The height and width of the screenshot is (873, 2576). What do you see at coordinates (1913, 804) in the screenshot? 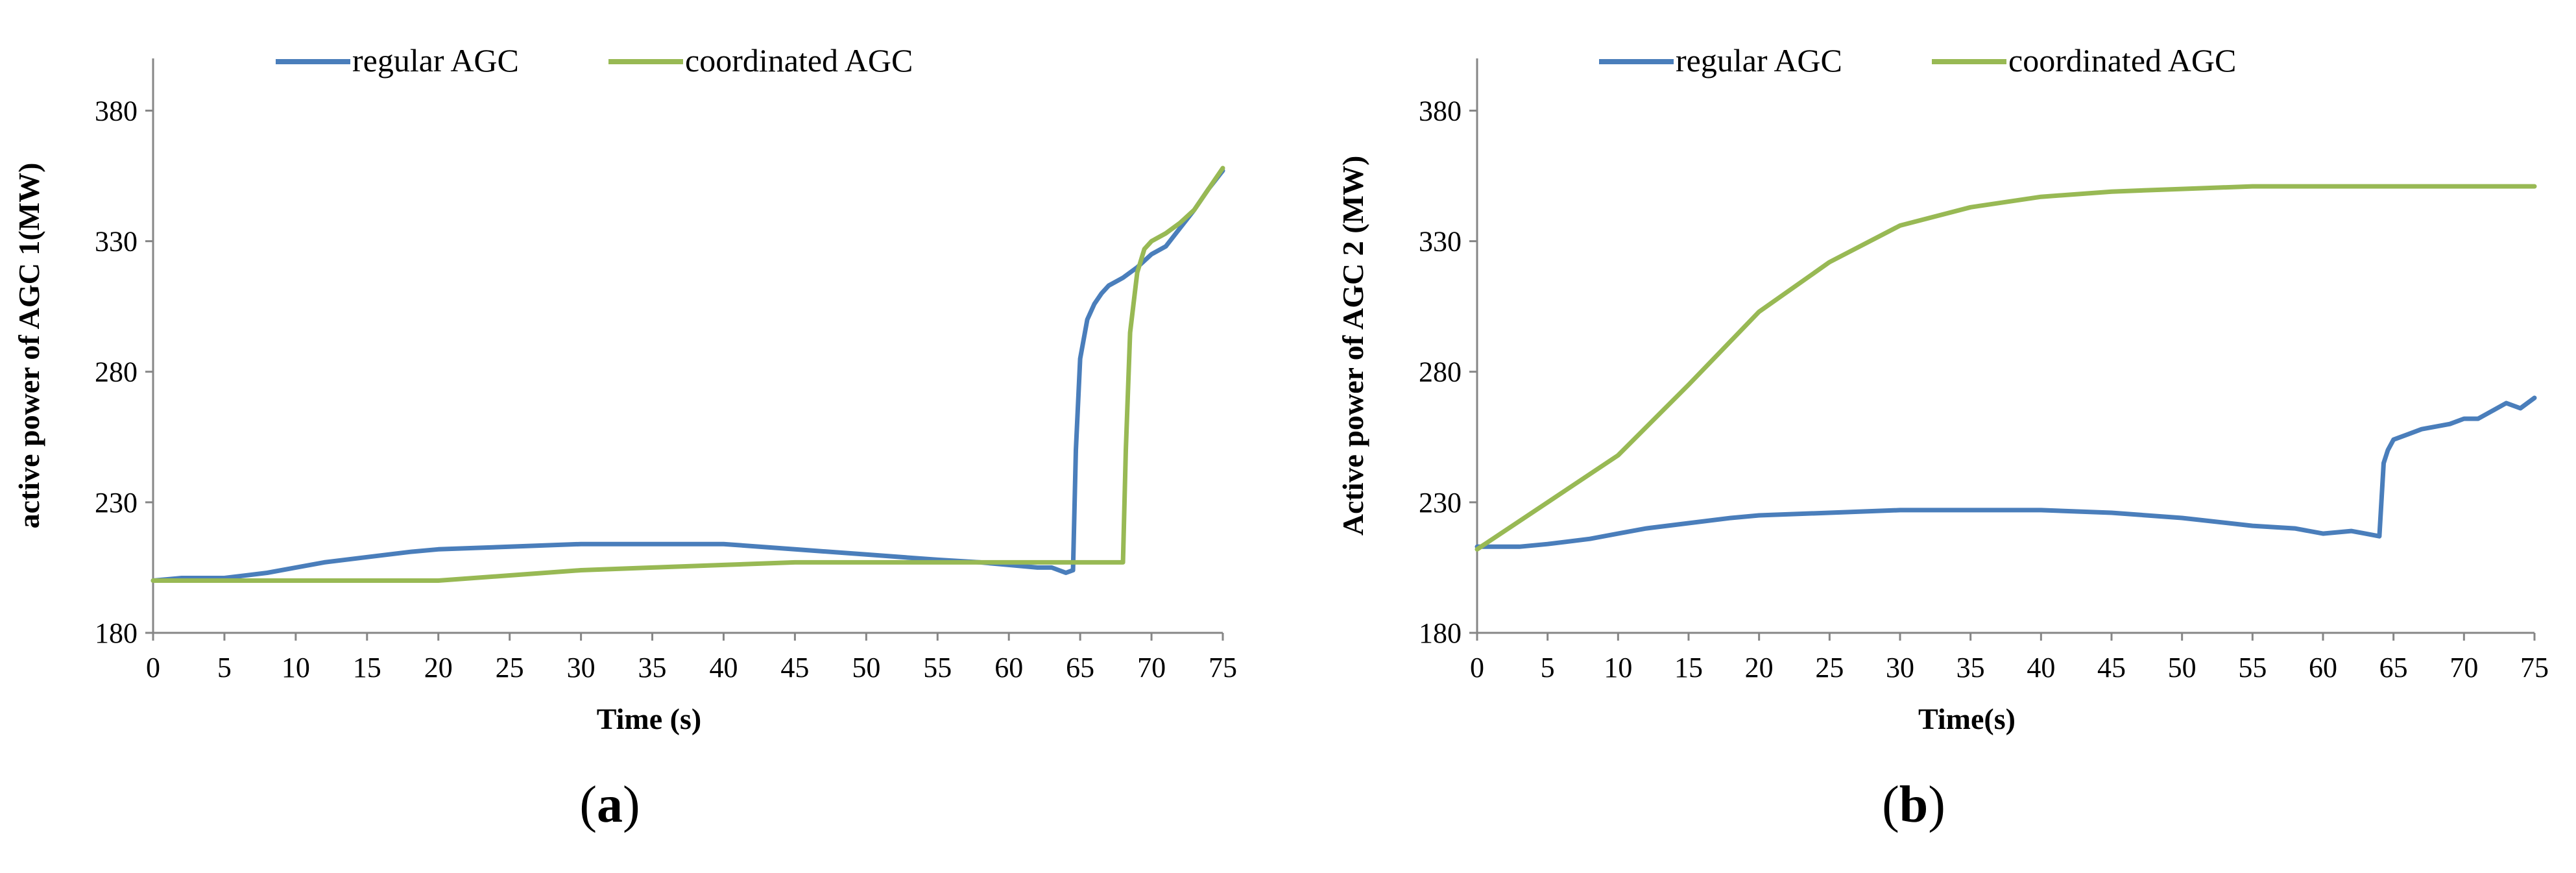
I see `panel-b-label: (b)` at bounding box center [1913, 804].